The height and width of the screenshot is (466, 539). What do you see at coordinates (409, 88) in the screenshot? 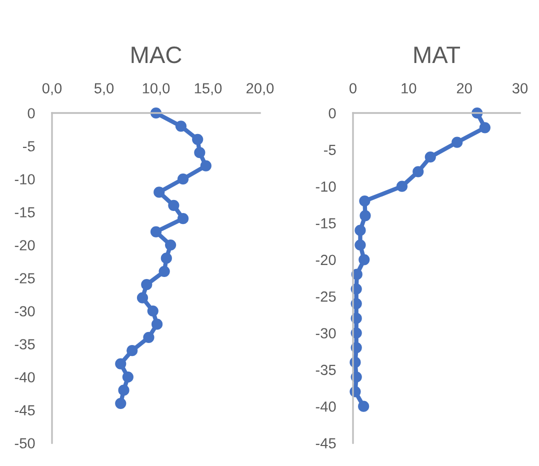
I see `x-tick-label: 10` at bounding box center [409, 88].